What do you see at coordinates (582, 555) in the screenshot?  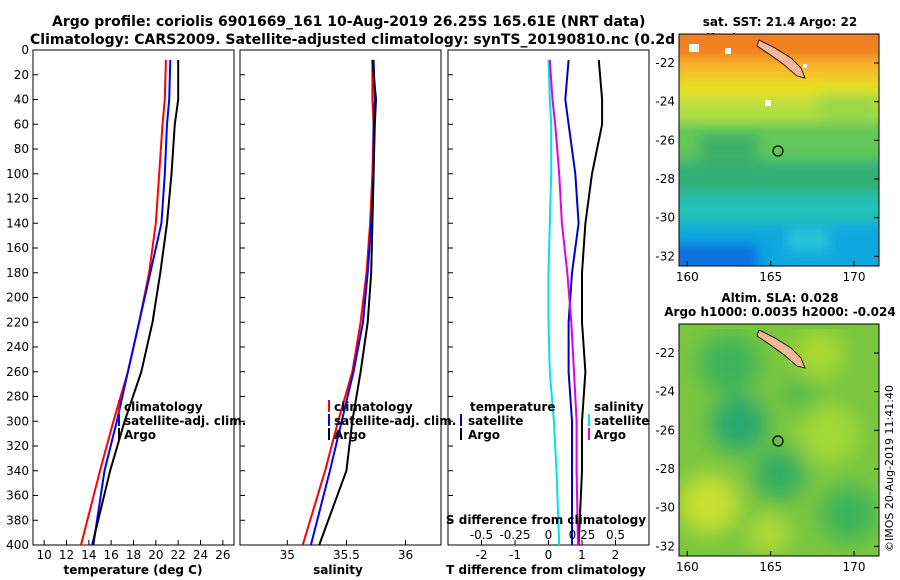 I see `x-tick-label: 1` at bounding box center [582, 555].